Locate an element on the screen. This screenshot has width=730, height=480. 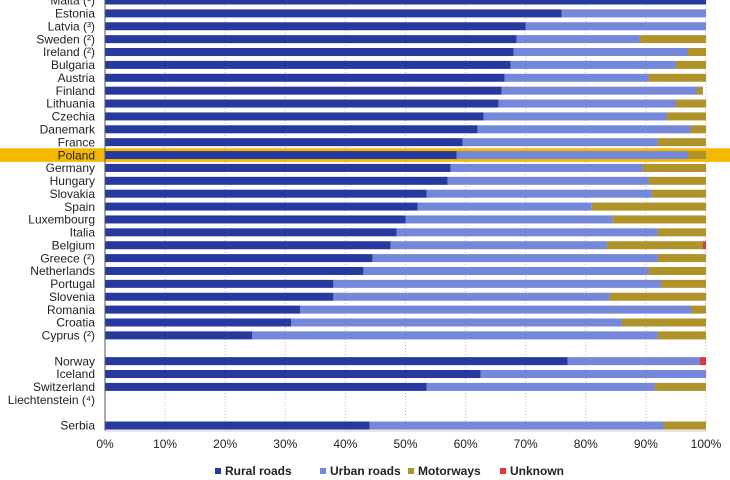
legend-swatch-motorways is located at coordinates (411, 471).